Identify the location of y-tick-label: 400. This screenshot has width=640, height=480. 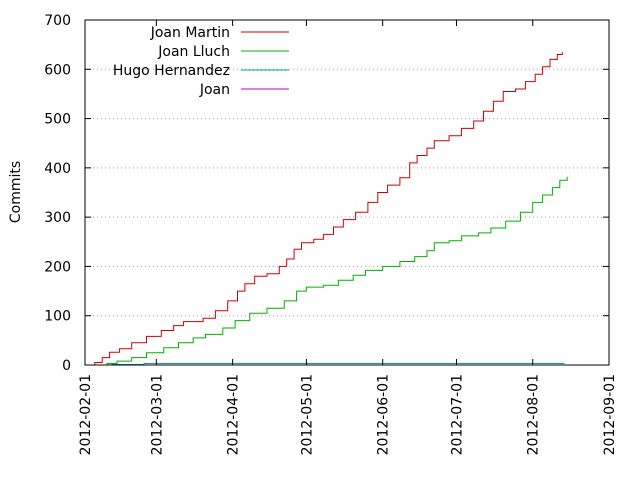
(57, 169).